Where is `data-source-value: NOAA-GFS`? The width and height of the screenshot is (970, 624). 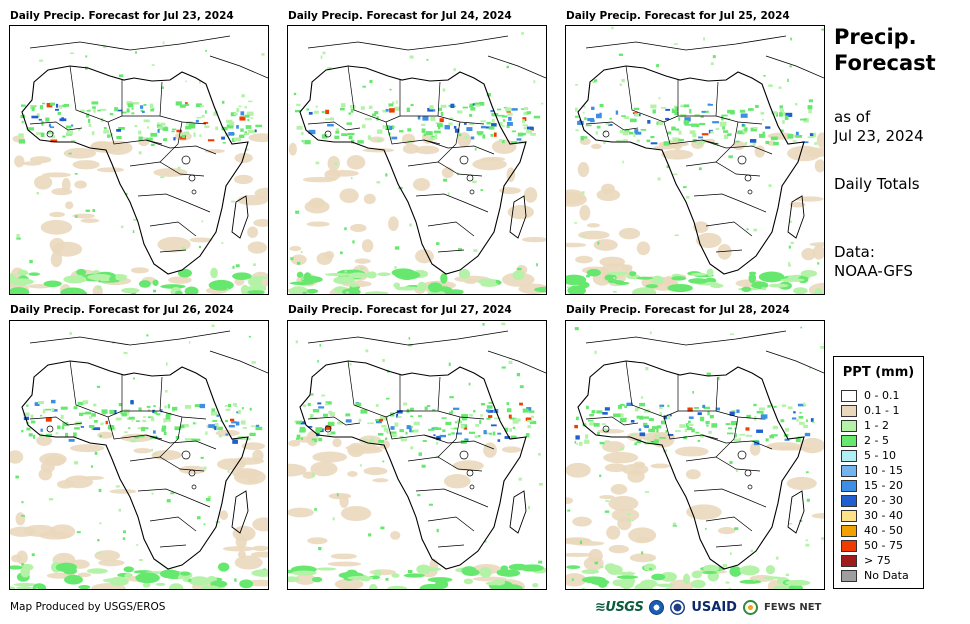 data-source-value: NOAA-GFS is located at coordinates (873, 271).